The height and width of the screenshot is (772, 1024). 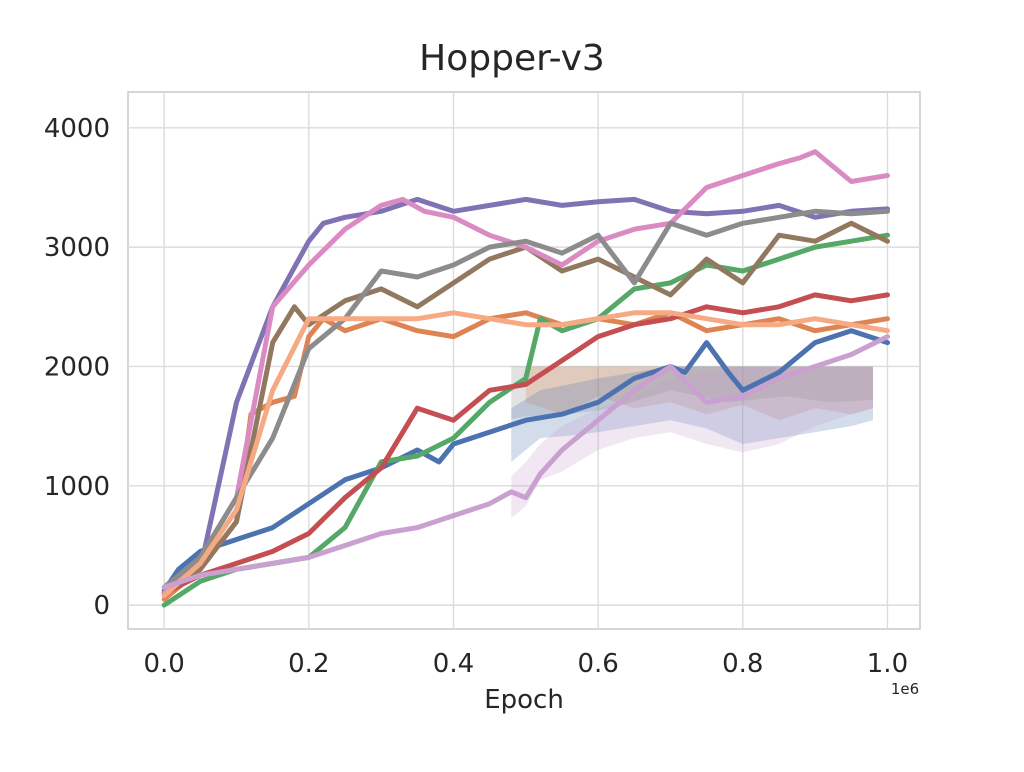 I want to click on y-tick-label: 1000, so click(x=77, y=487).